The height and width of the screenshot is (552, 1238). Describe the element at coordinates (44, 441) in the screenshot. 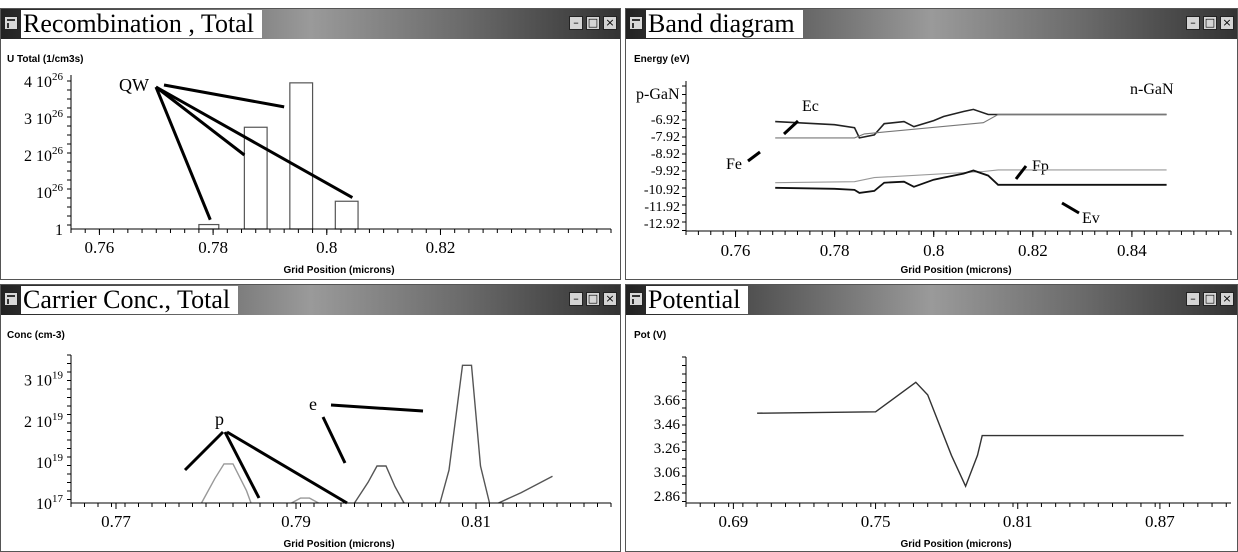

I see `y-tick-labels: 3 1019 2 1019 1019 1017` at that location.